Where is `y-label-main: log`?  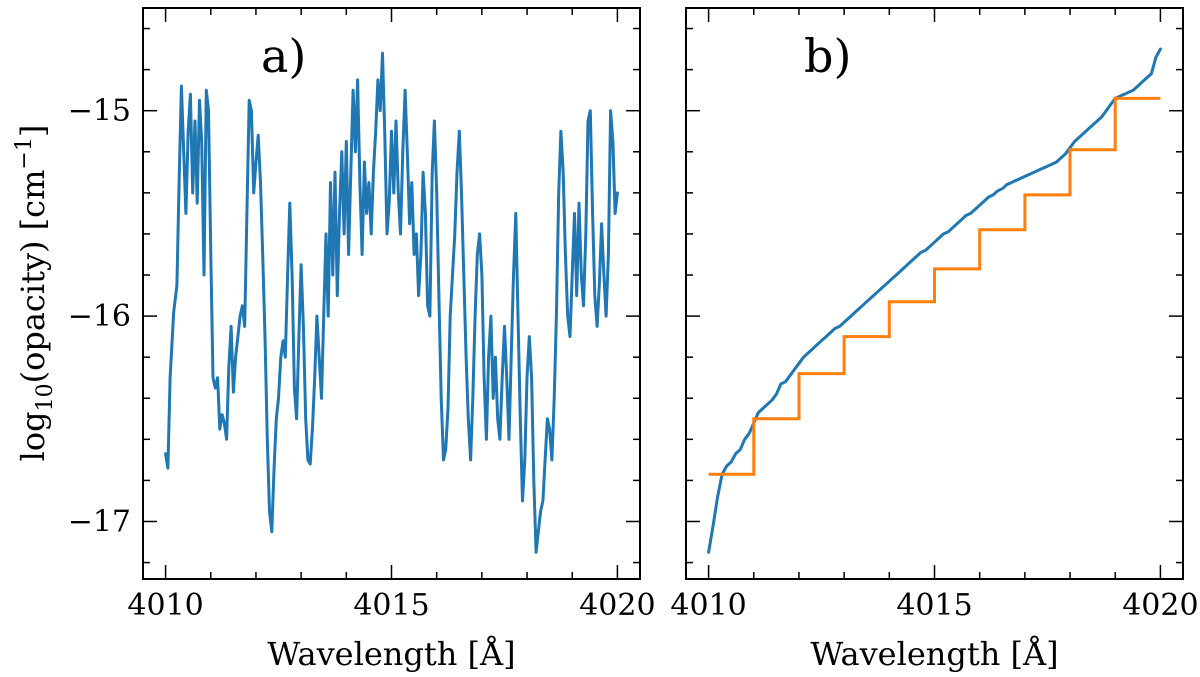 y-label-main: log is located at coordinates (33, 436).